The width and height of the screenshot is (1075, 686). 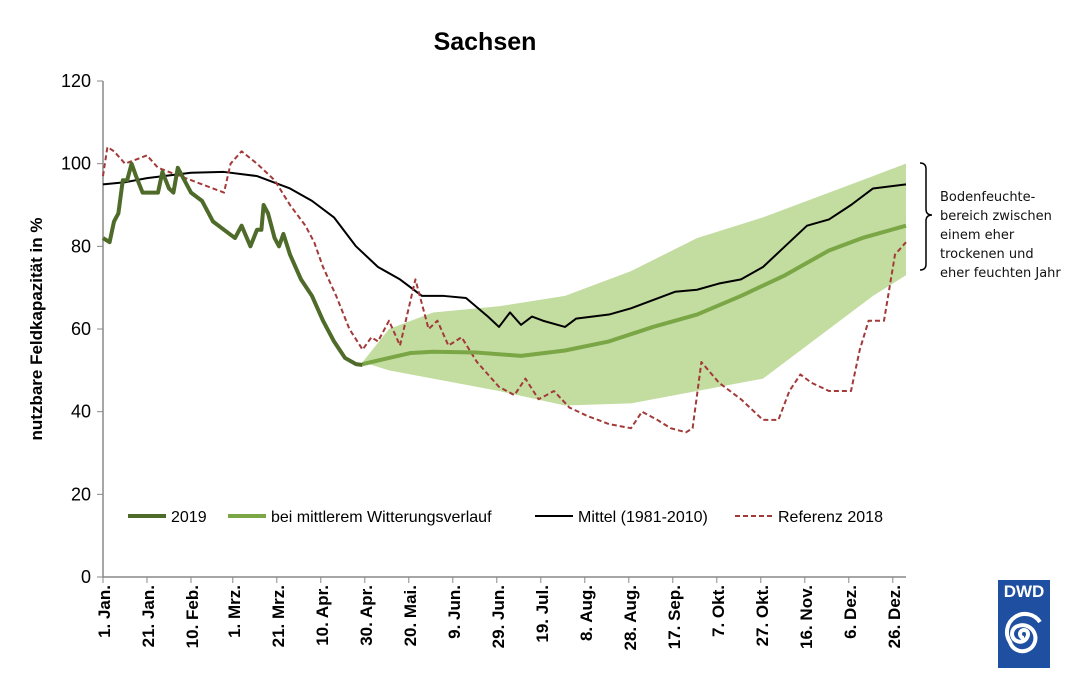 I want to click on legend-label: 2019, so click(x=189, y=517).